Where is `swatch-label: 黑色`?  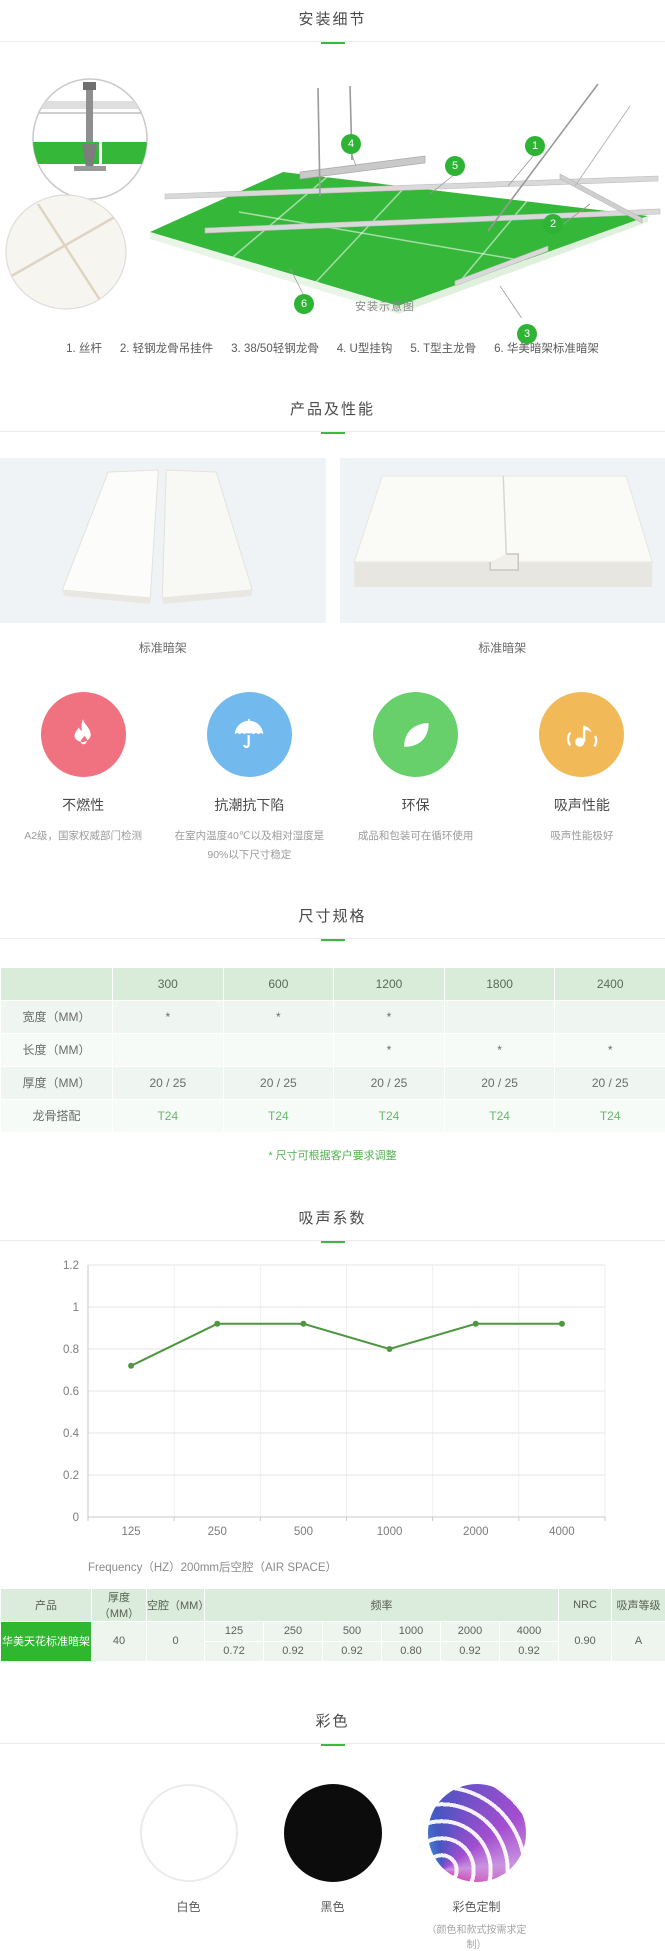
swatch-label: 黑色 is located at coordinates (333, 1906).